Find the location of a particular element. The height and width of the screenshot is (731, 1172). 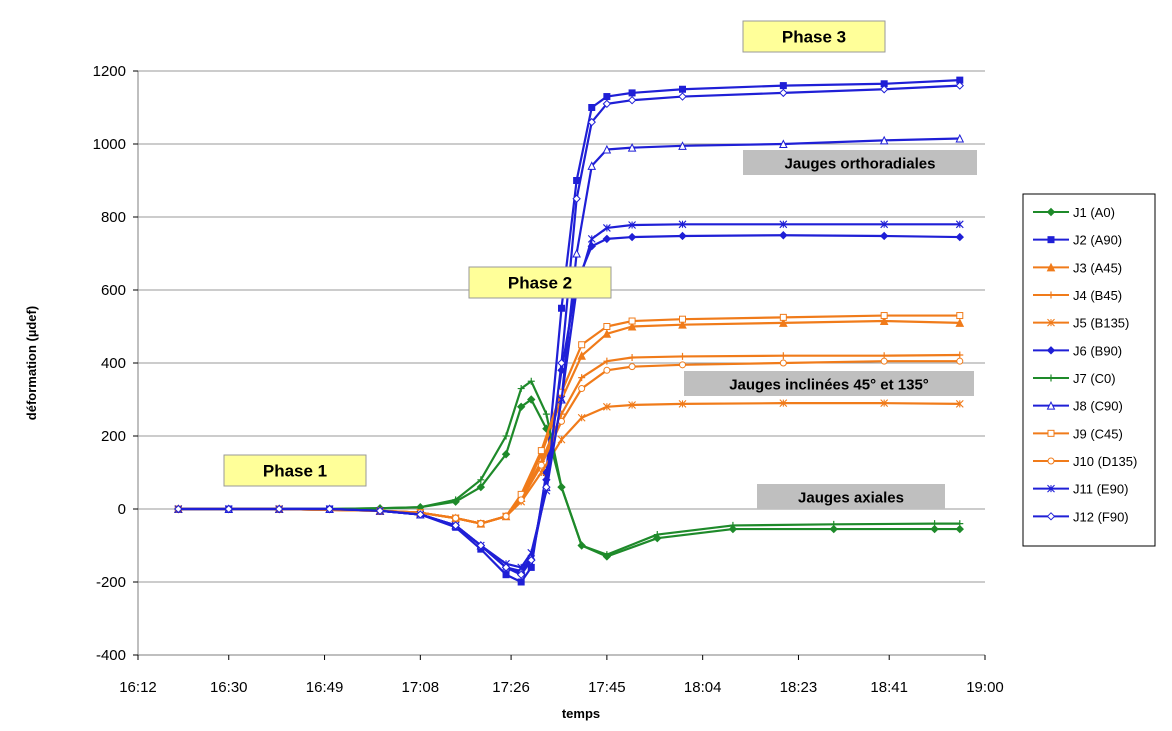

phase-3-label: Phase 3 is located at coordinates (814, 37).